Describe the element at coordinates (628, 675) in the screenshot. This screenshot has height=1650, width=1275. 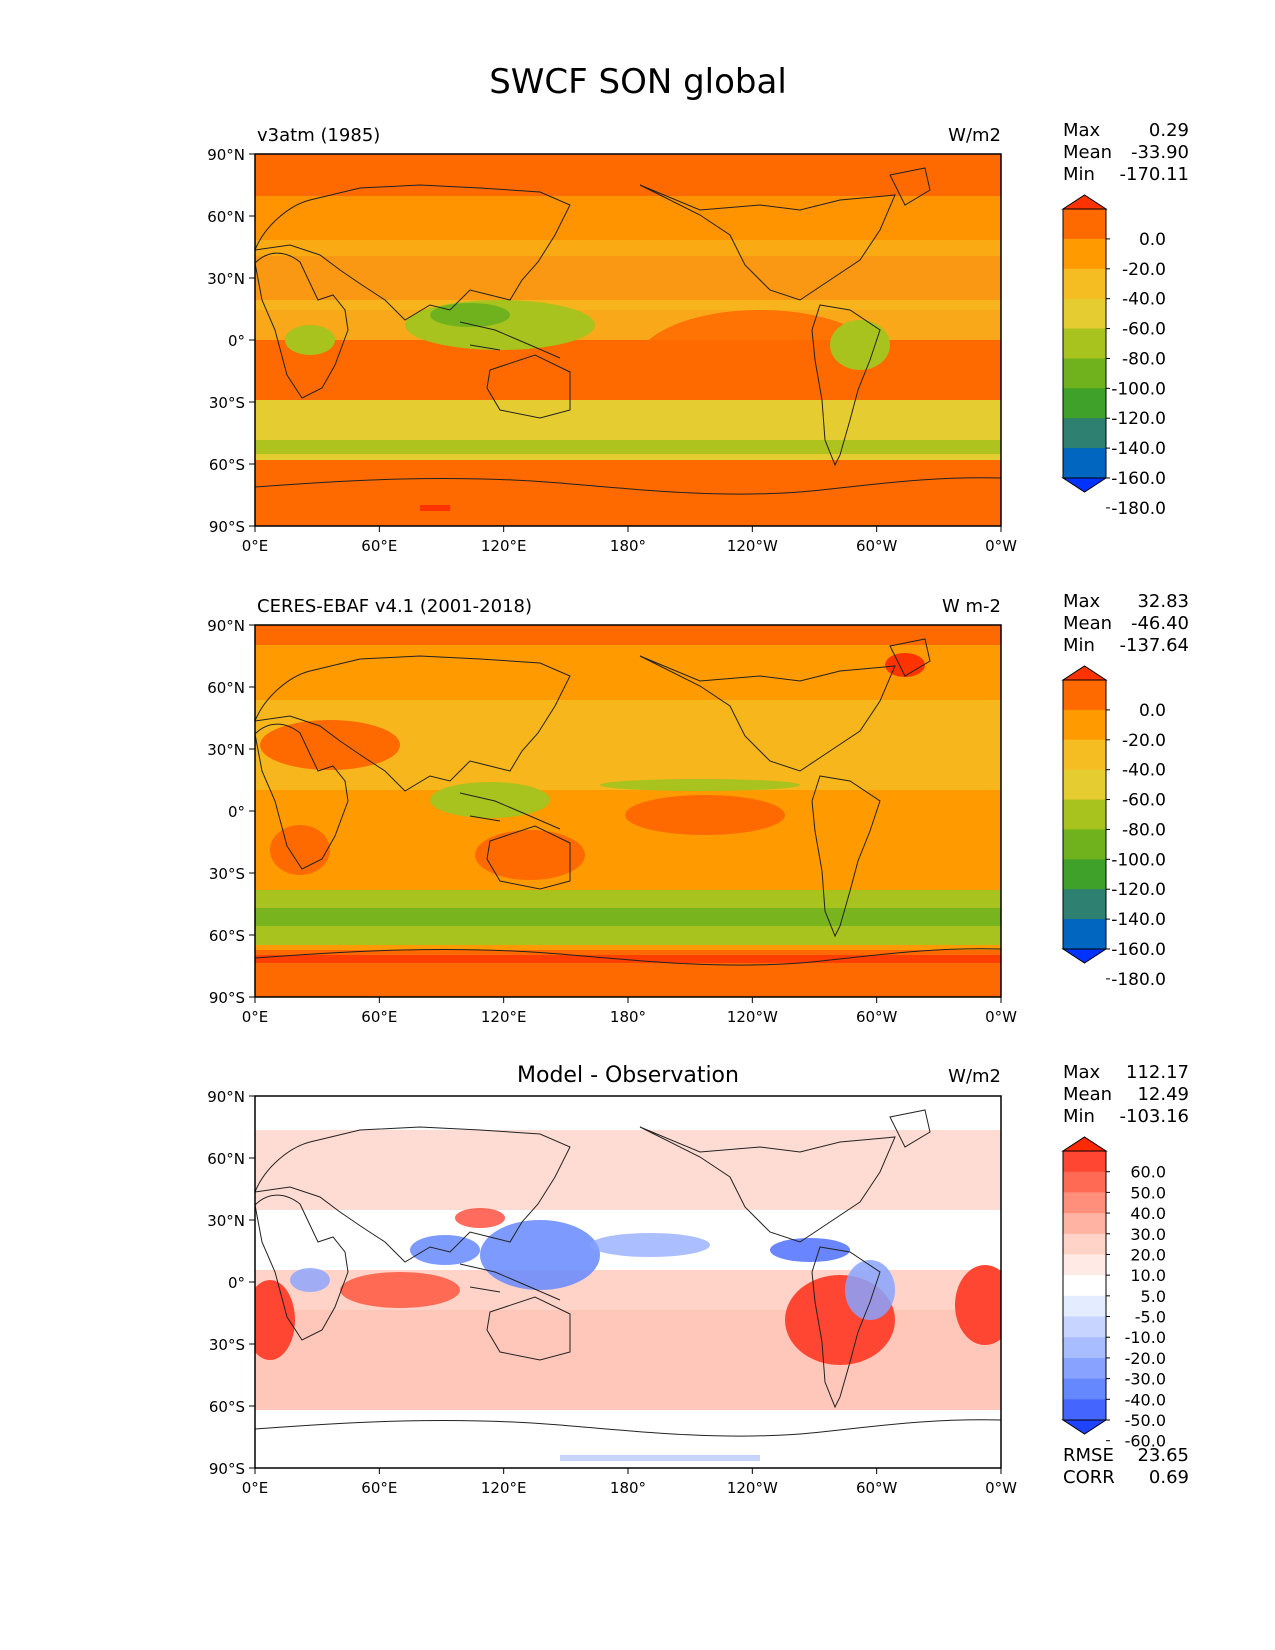
I see `field-band-northern-midlat` at that location.